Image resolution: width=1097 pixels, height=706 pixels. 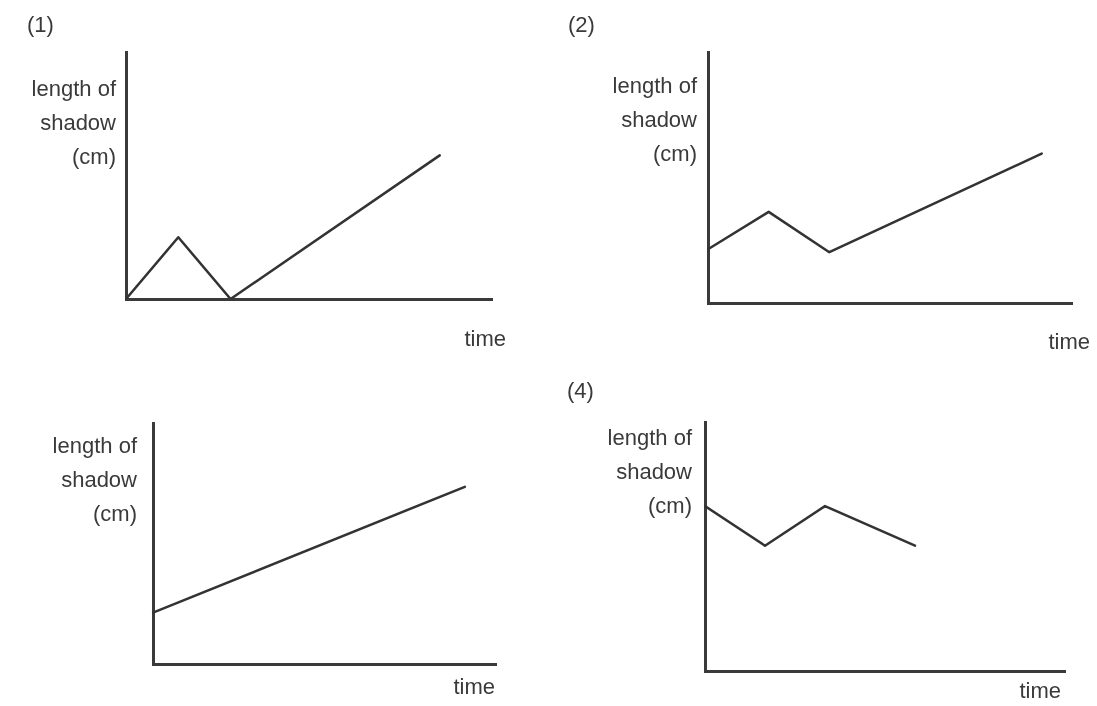 What do you see at coordinates (580, 390) in the screenshot?
I see `chart-title: (4)` at bounding box center [580, 390].